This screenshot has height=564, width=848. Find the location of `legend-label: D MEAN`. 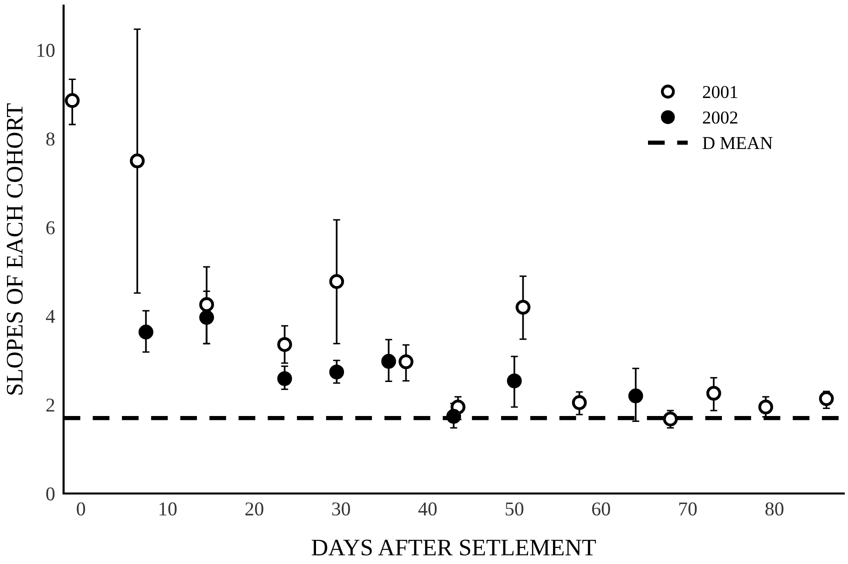

legend-label: D MEAN is located at coordinates (737, 143).